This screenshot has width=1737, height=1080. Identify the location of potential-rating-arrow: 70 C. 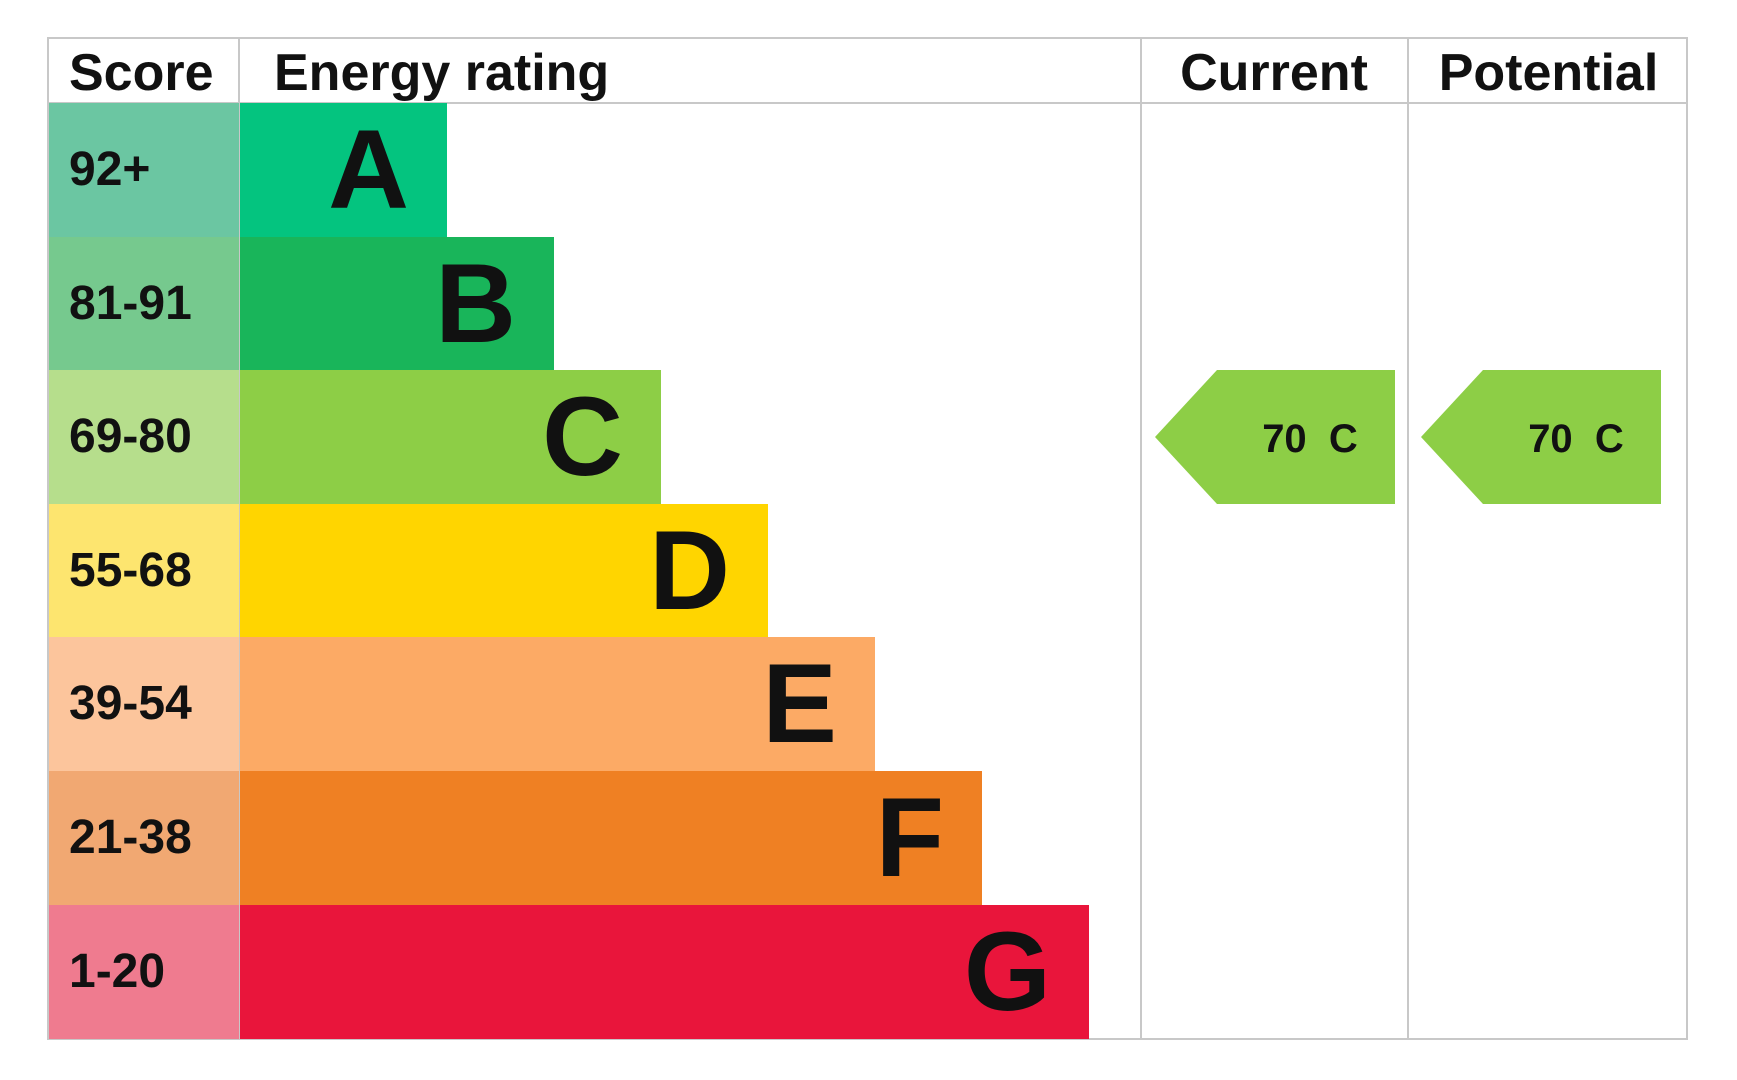
(1541, 437).